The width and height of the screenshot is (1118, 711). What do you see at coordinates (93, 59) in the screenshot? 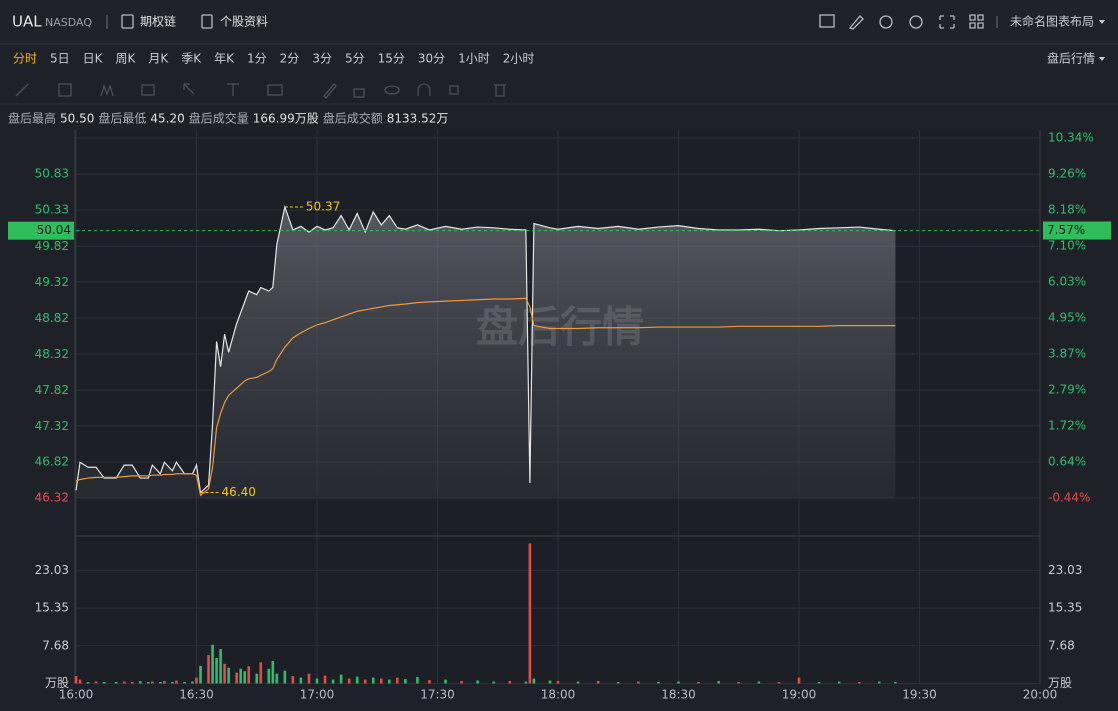
I see `period-tab: 日K` at bounding box center [93, 59].